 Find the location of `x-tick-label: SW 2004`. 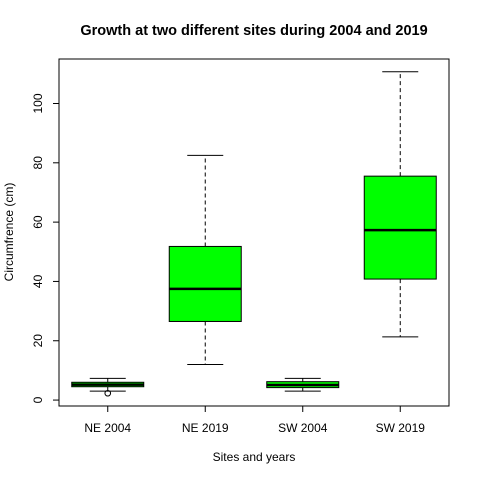

x-tick-label: SW 2004 is located at coordinates (303, 428).